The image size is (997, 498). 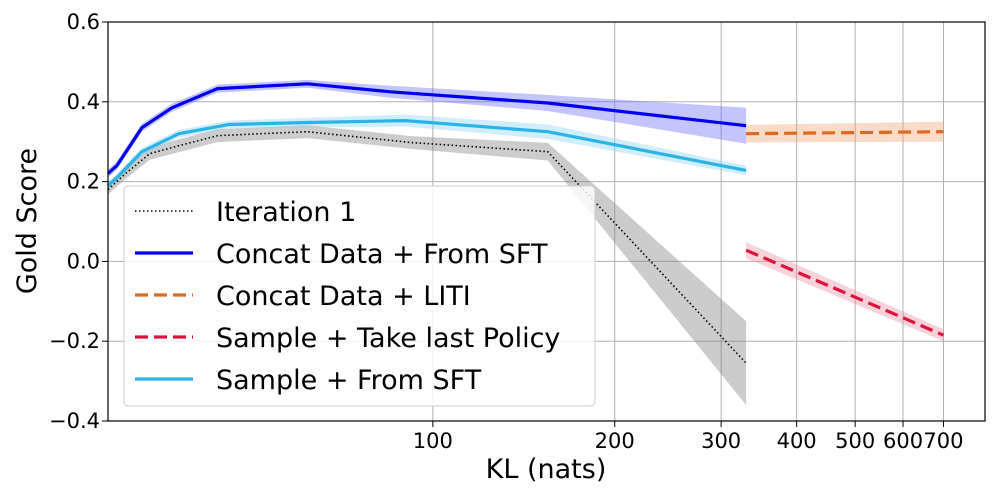 What do you see at coordinates (943, 441) in the screenshot?
I see `x-tick-label: 700` at bounding box center [943, 441].